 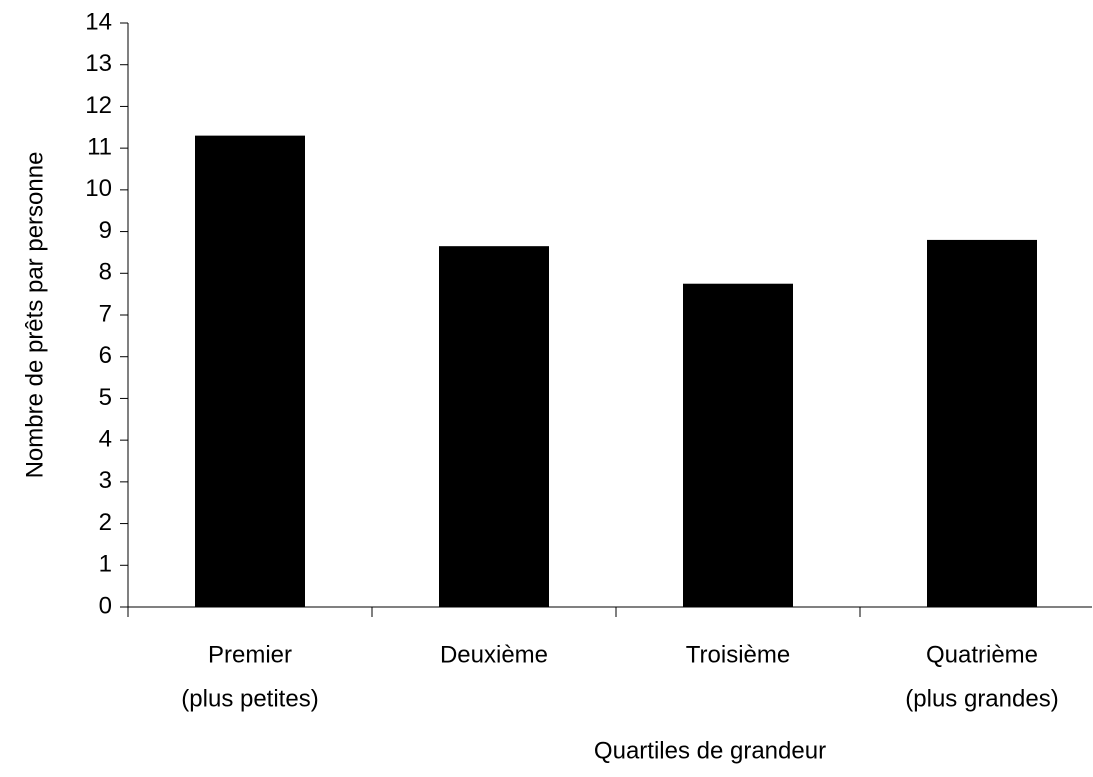 What do you see at coordinates (98, 188) in the screenshot?
I see `y-tick-label: 10` at bounding box center [98, 188].